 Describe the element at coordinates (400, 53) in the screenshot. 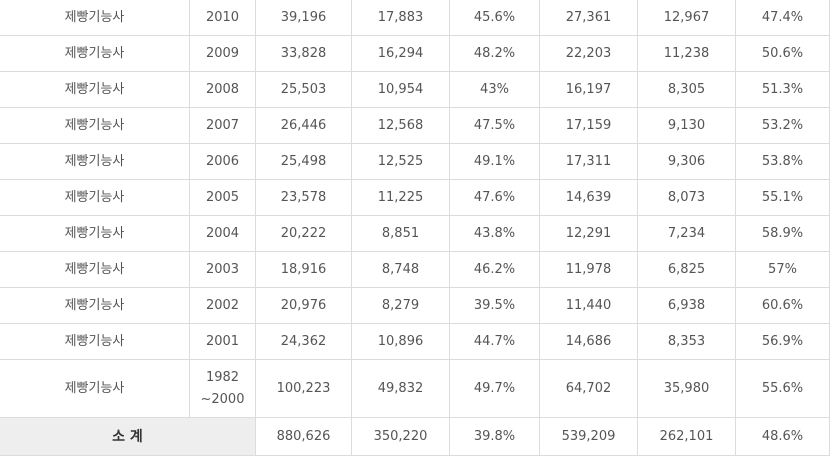

I see `cell-value-2: 16,294` at that location.